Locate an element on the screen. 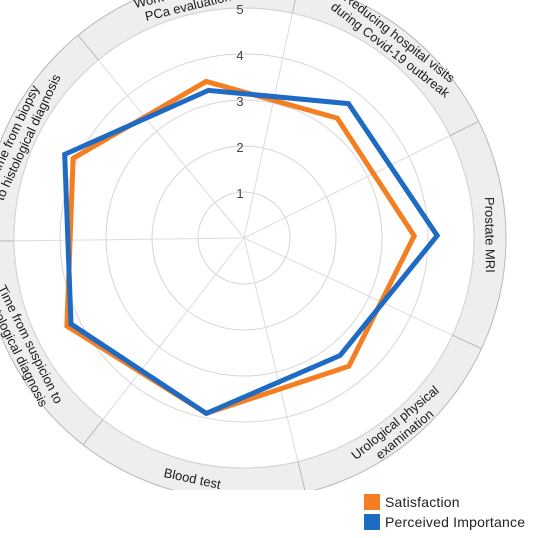  tick-label: 5 is located at coordinates (239, 9).